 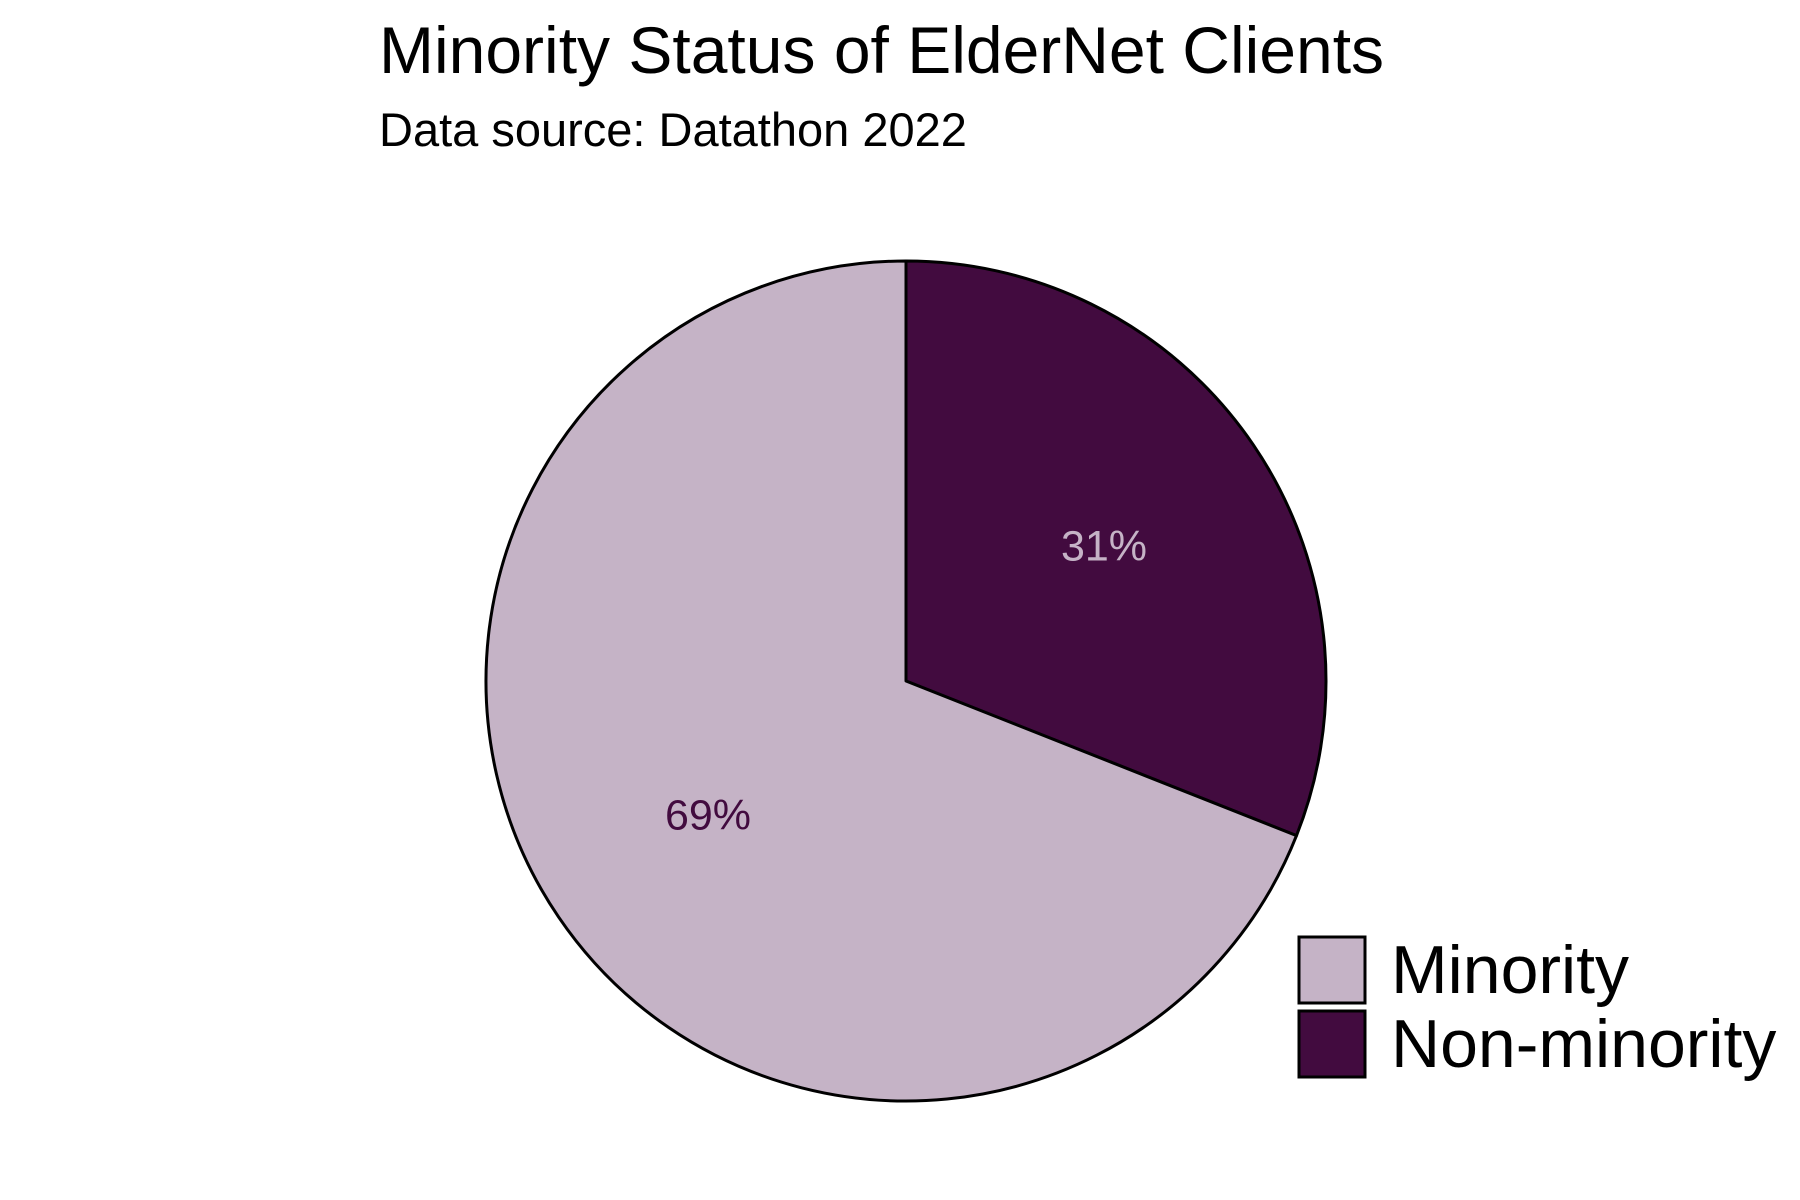 What do you see at coordinates (1104, 546) in the screenshot?
I see `slice-label-non-minority: 31%` at bounding box center [1104, 546].